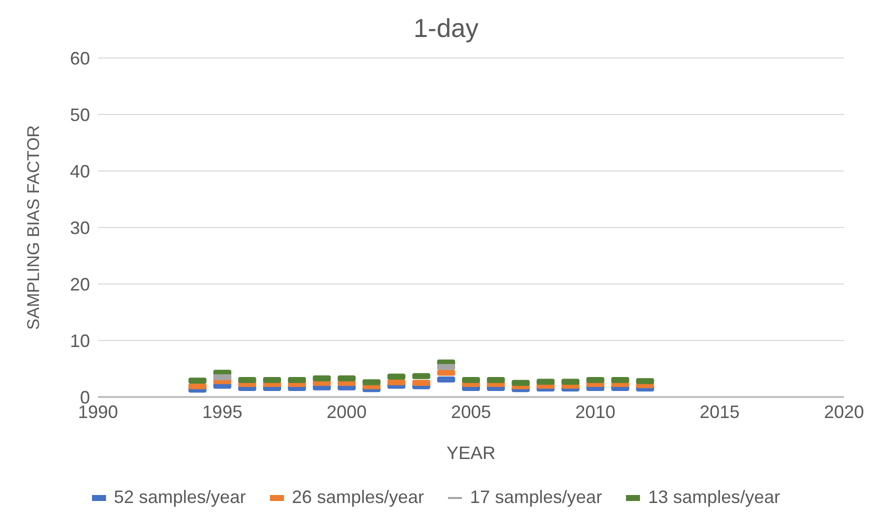  Describe the element at coordinates (80, 228) in the screenshot. I see `y-tick-label: 30` at that location.